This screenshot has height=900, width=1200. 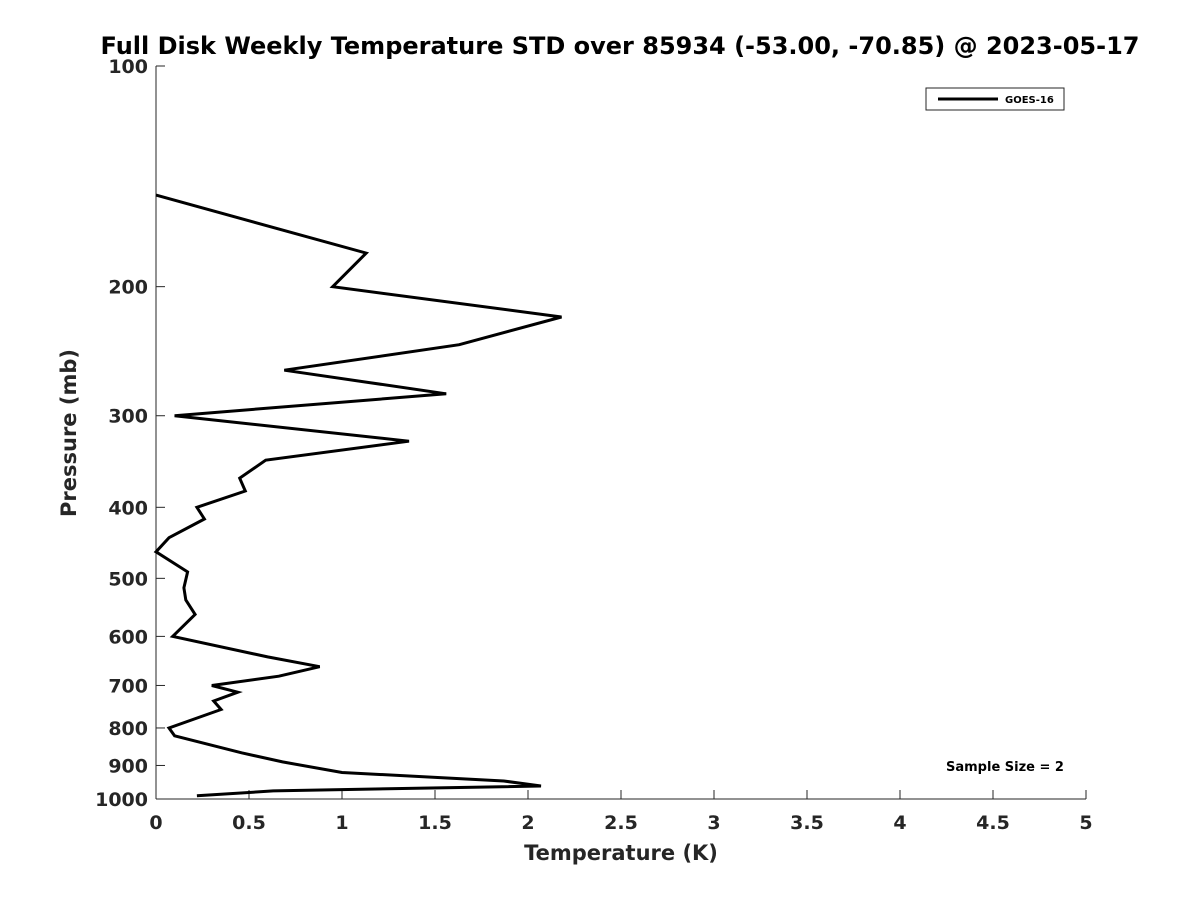 I want to click on x-tick-label: 0, so click(x=155, y=823).